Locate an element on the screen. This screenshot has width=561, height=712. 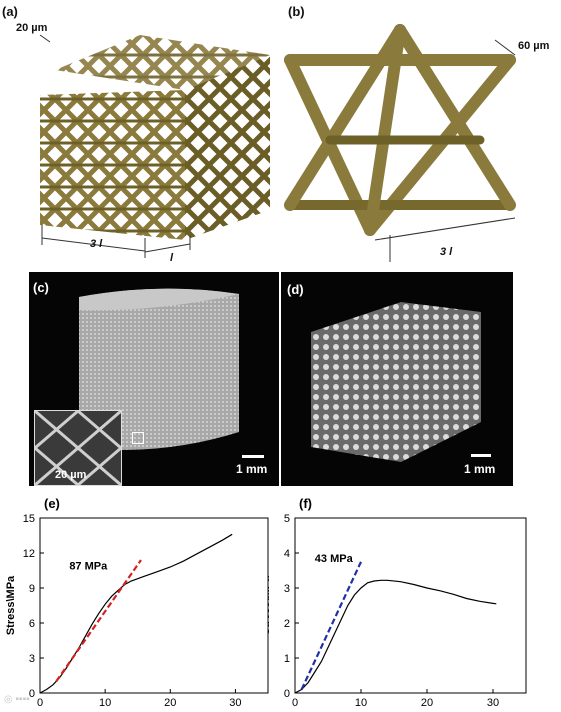
length-total-a: 3 l is located at coordinates (96, 244).